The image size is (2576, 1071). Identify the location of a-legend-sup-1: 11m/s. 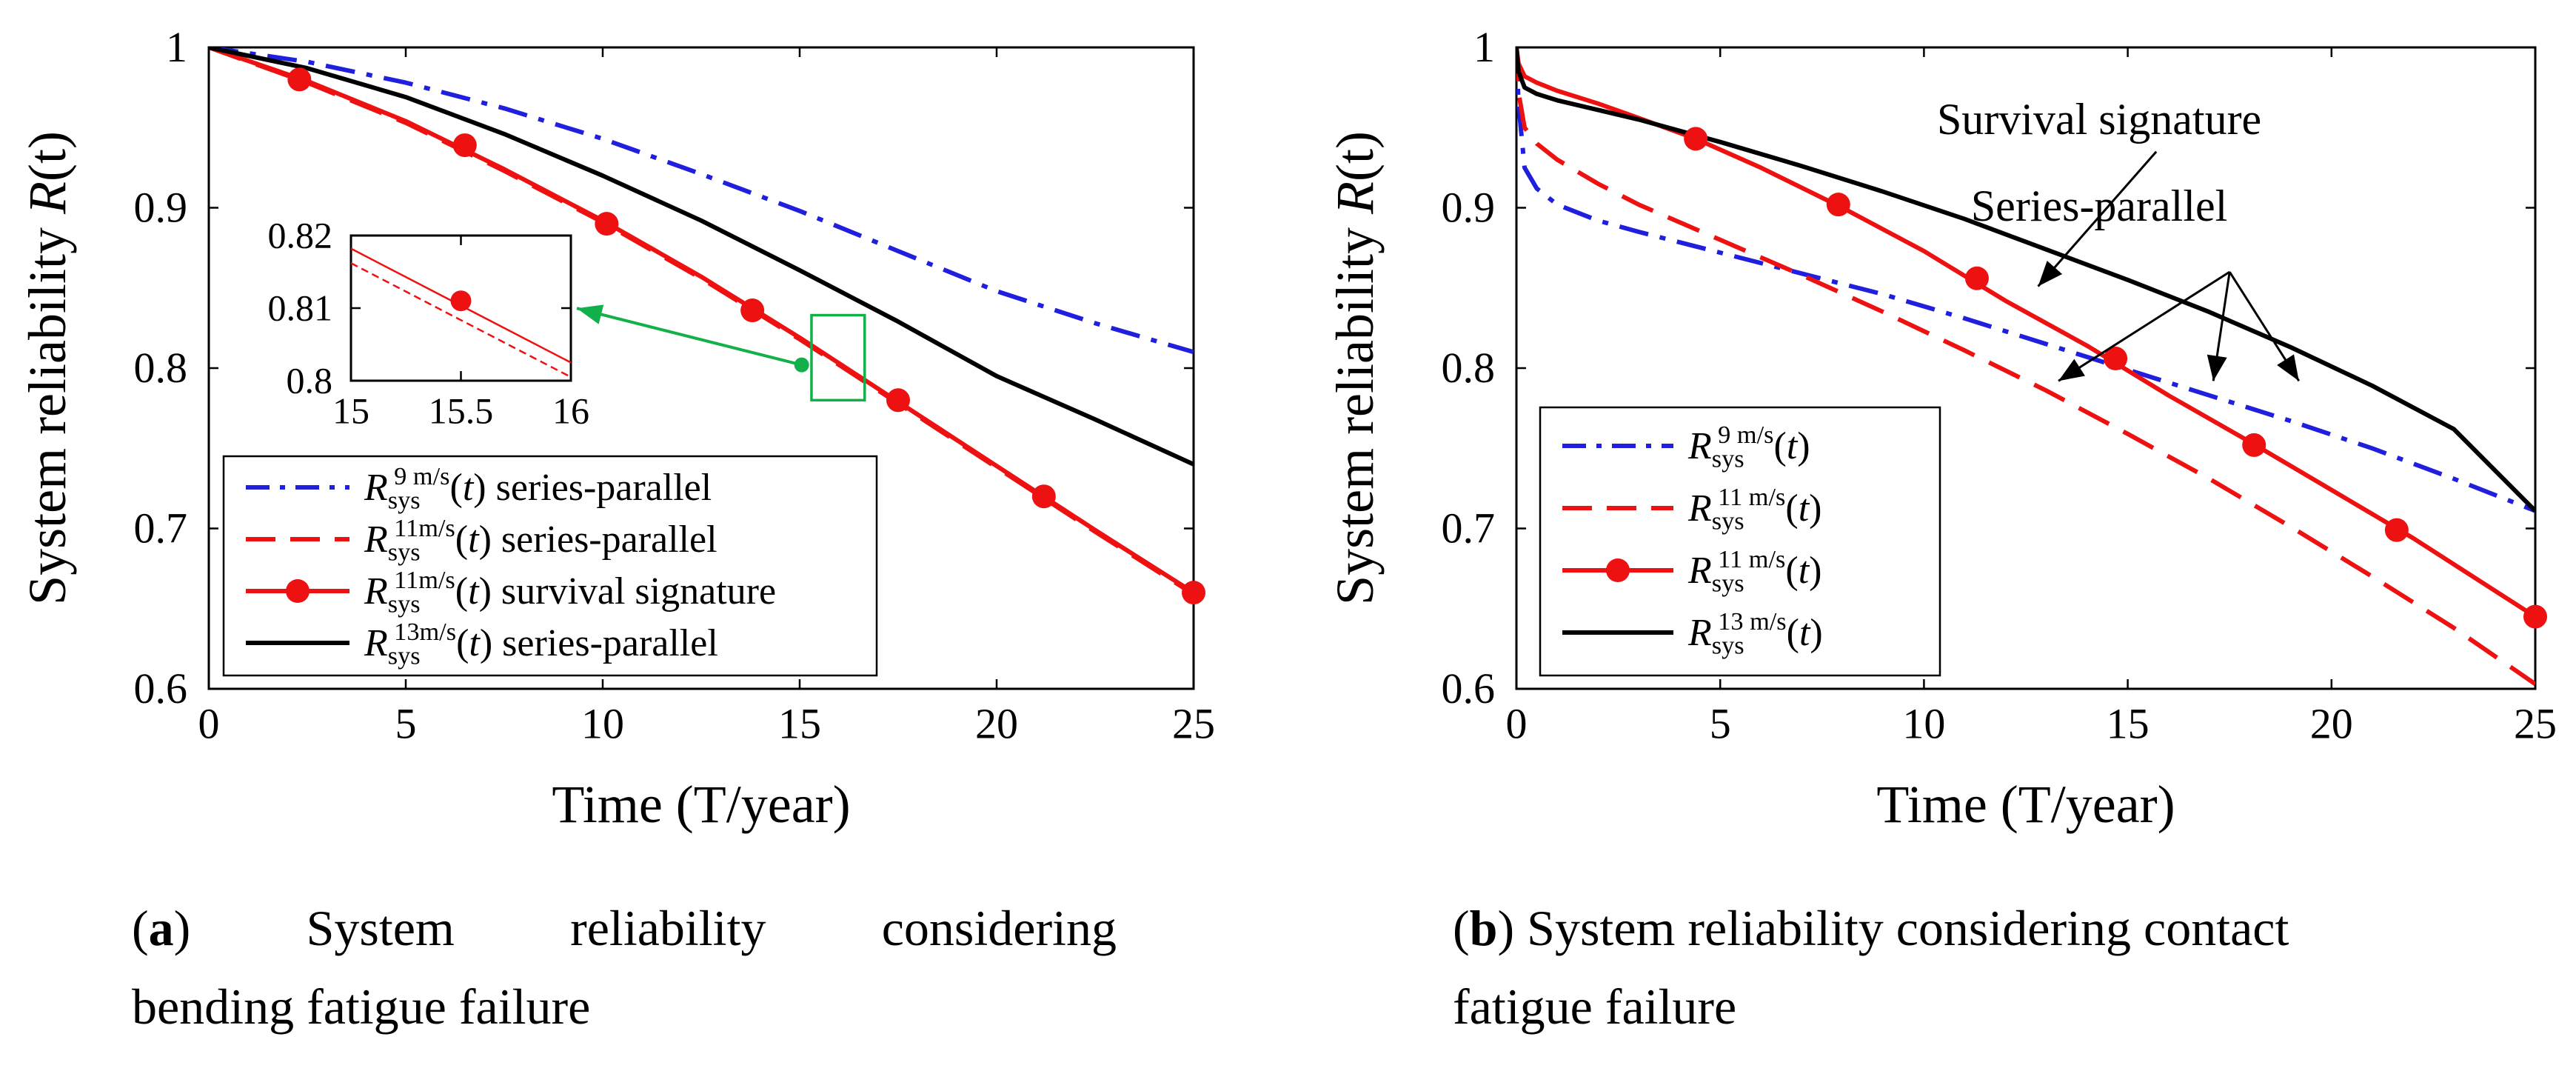
(424, 528).